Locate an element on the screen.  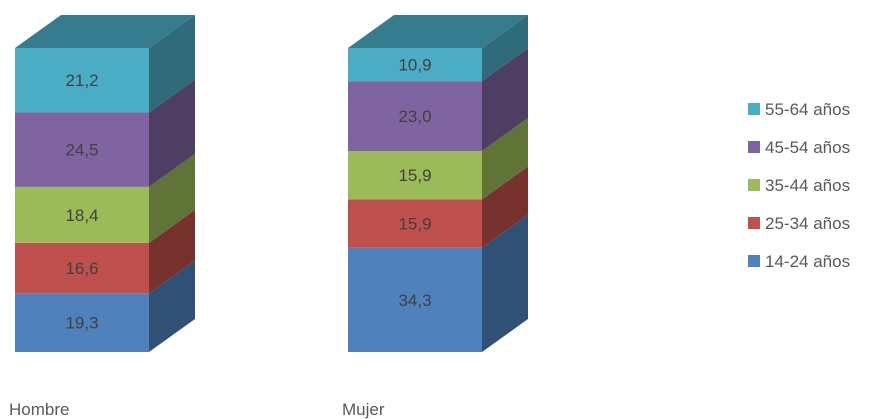
data-label: 34,3 is located at coordinates (414, 300).